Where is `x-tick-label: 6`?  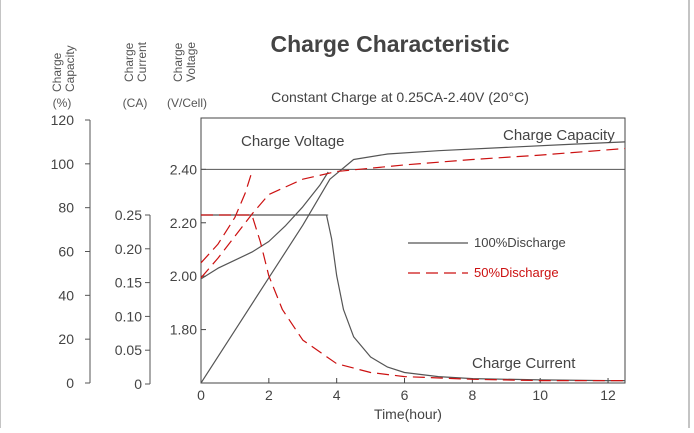
x-tick-label: 6 is located at coordinates (405, 395).